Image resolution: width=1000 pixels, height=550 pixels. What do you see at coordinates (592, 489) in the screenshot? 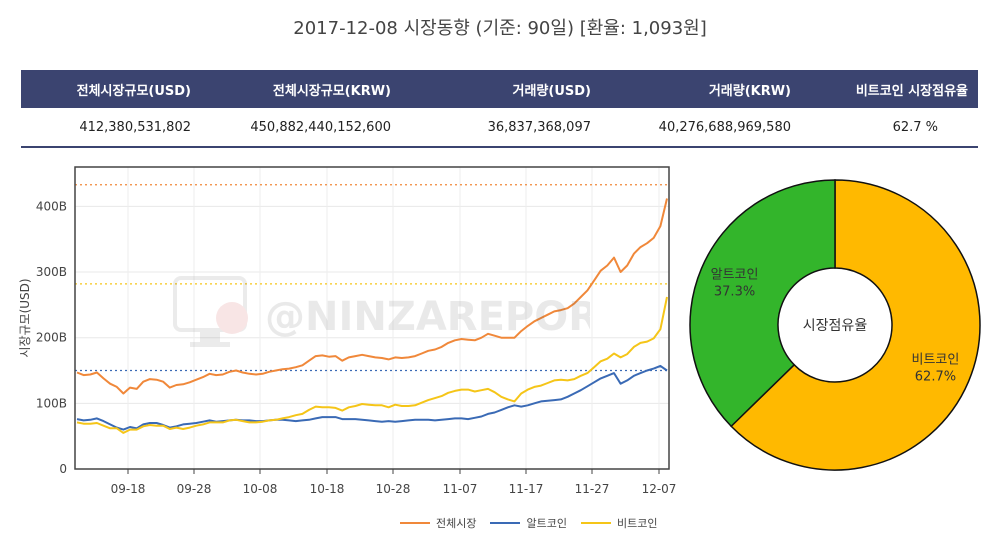
I see `x-tick-label: 11-27` at bounding box center [592, 489].